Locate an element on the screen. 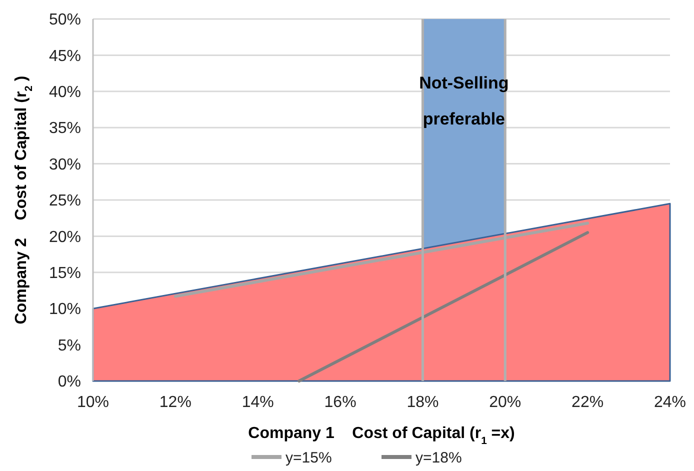 This screenshot has height=471, width=694. y-tick-label: 10% is located at coordinates (64, 309).